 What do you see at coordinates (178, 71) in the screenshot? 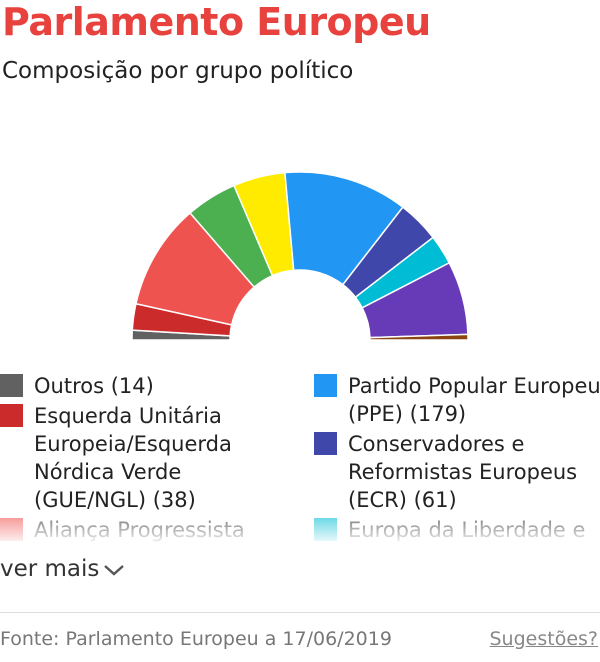
I see `page-subtitle: Composição por grupo político` at bounding box center [178, 71].